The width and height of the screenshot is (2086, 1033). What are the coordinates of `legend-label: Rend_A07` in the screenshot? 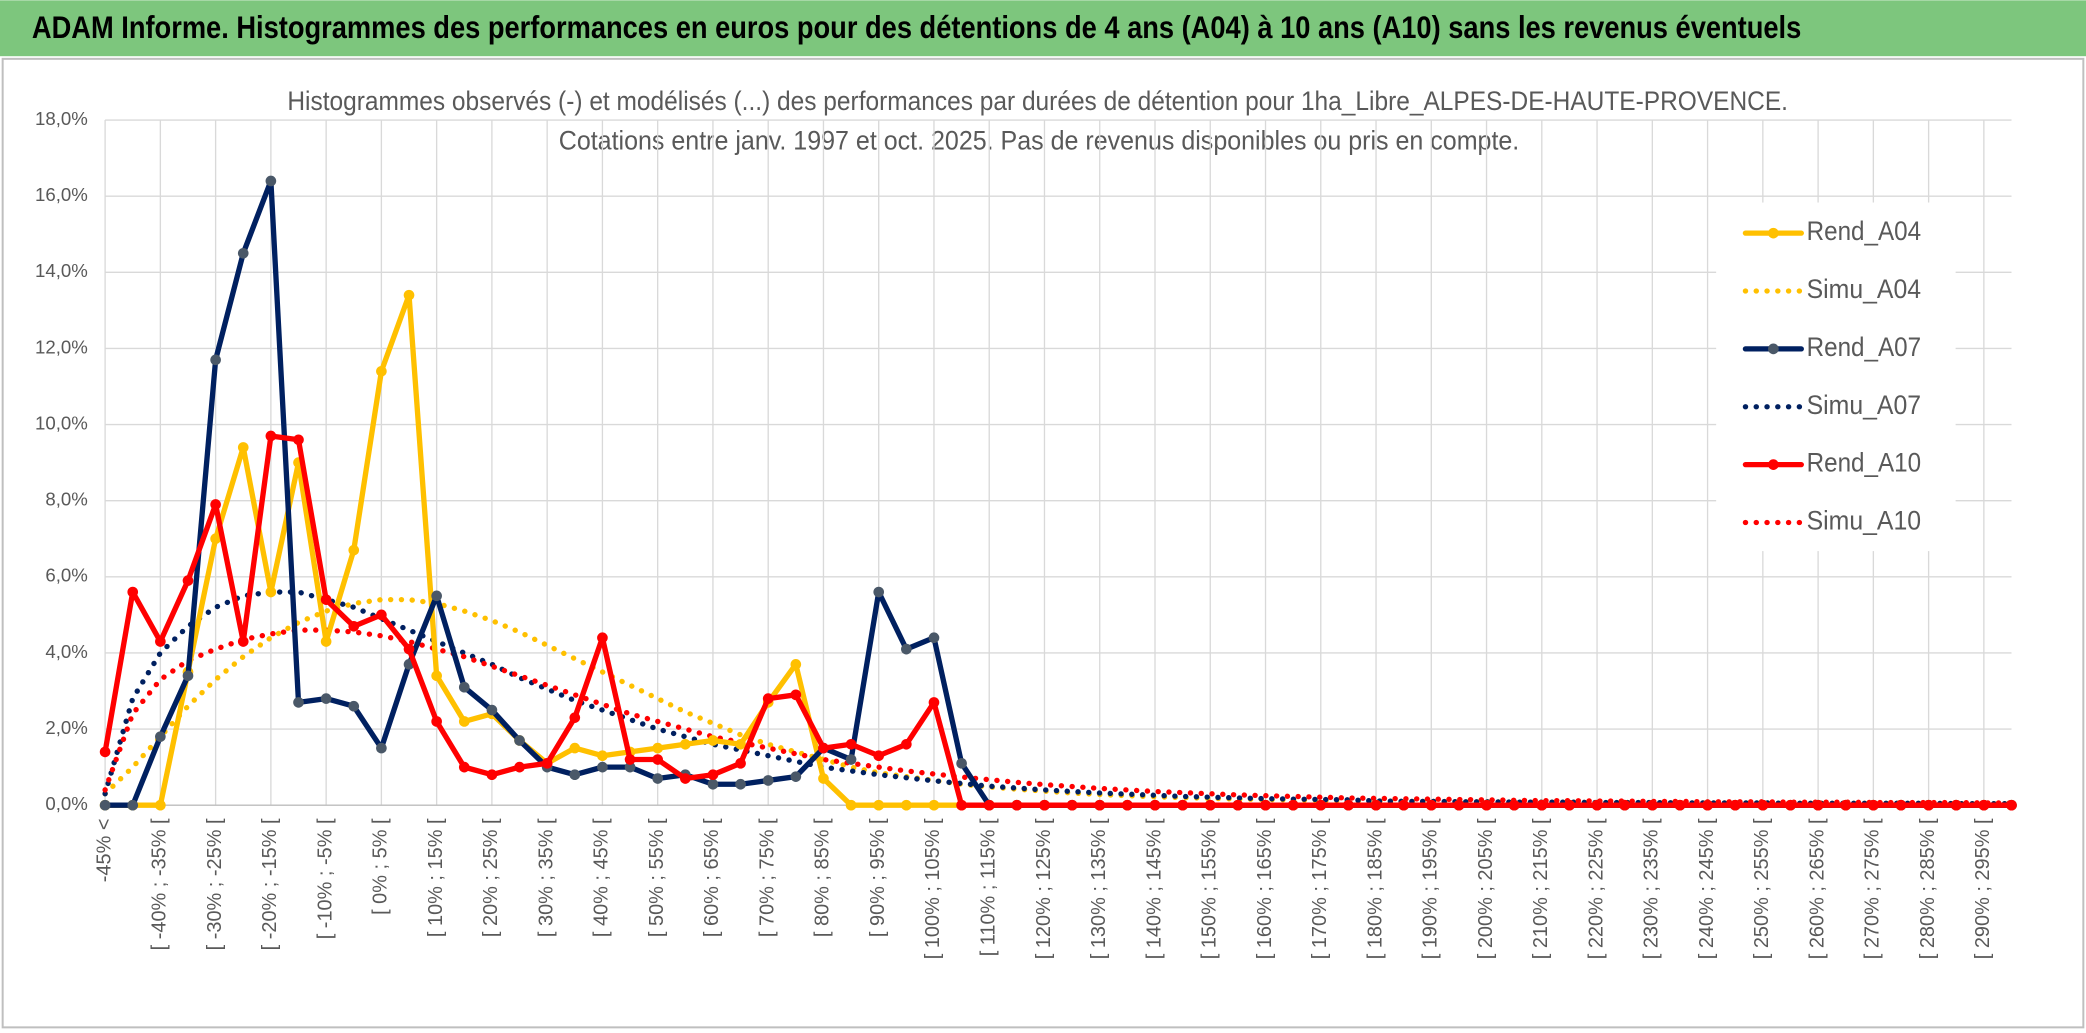 It's located at (1864, 347).